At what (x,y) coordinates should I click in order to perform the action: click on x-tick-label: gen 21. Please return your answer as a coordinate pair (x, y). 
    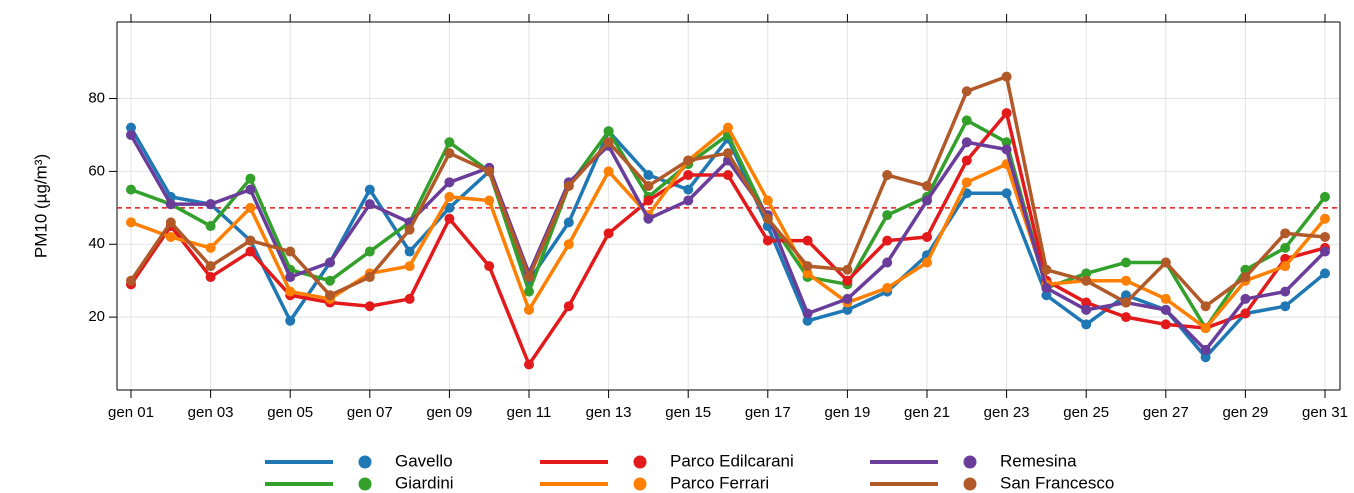
    Looking at the image, I should click on (927, 412).